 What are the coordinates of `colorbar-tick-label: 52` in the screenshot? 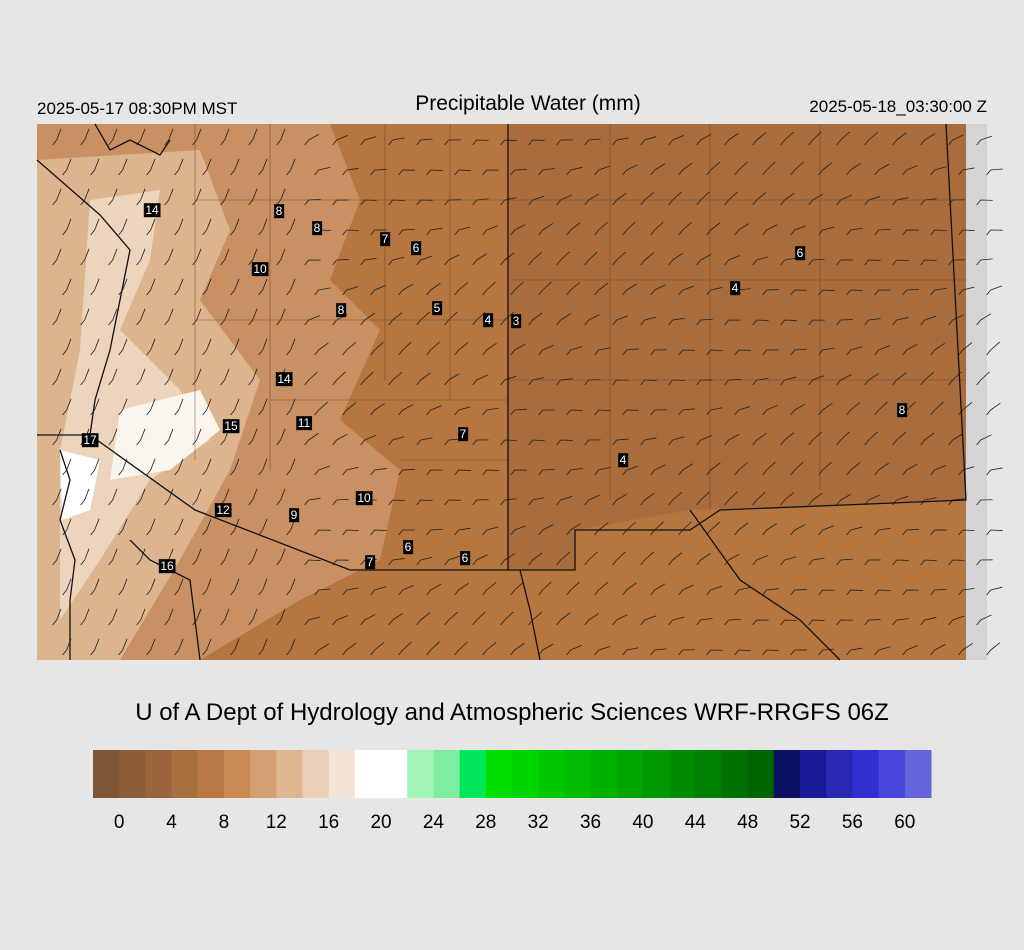 It's located at (799, 822).